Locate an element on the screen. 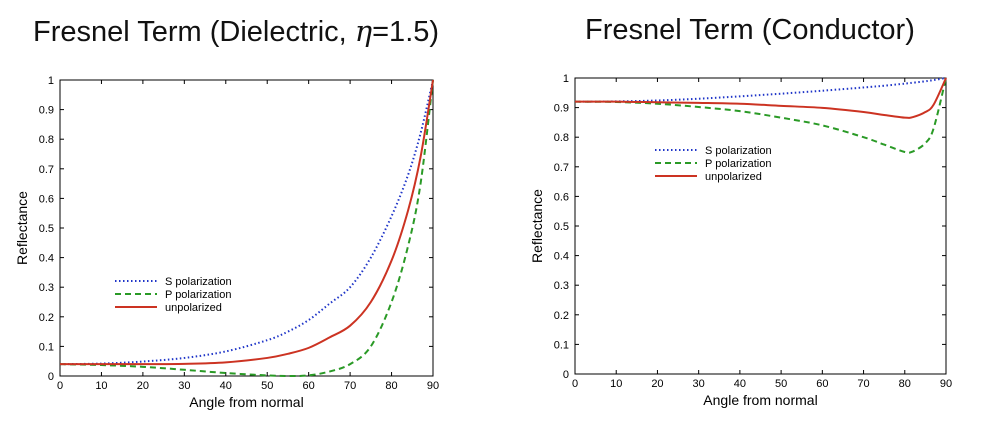 The width and height of the screenshot is (982, 424). chart-title: Fresnel Term (Conductor) is located at coordinates (750, 30).